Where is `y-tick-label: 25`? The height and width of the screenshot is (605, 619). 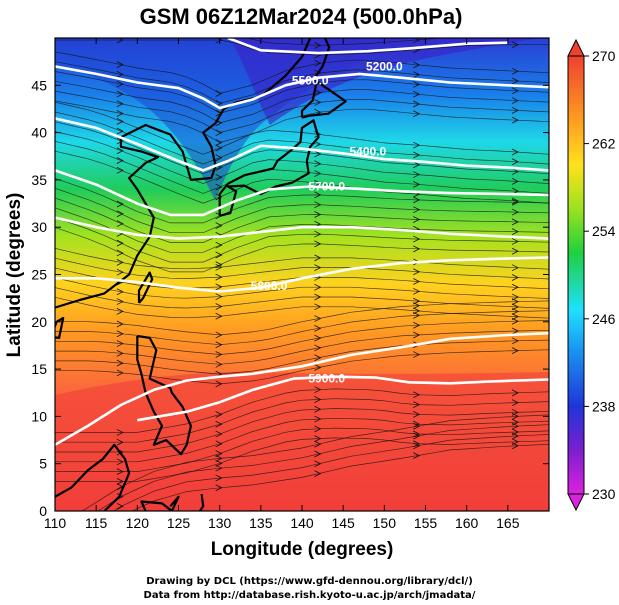 y-tick-label: 25 is located at coordinates (39, 275).